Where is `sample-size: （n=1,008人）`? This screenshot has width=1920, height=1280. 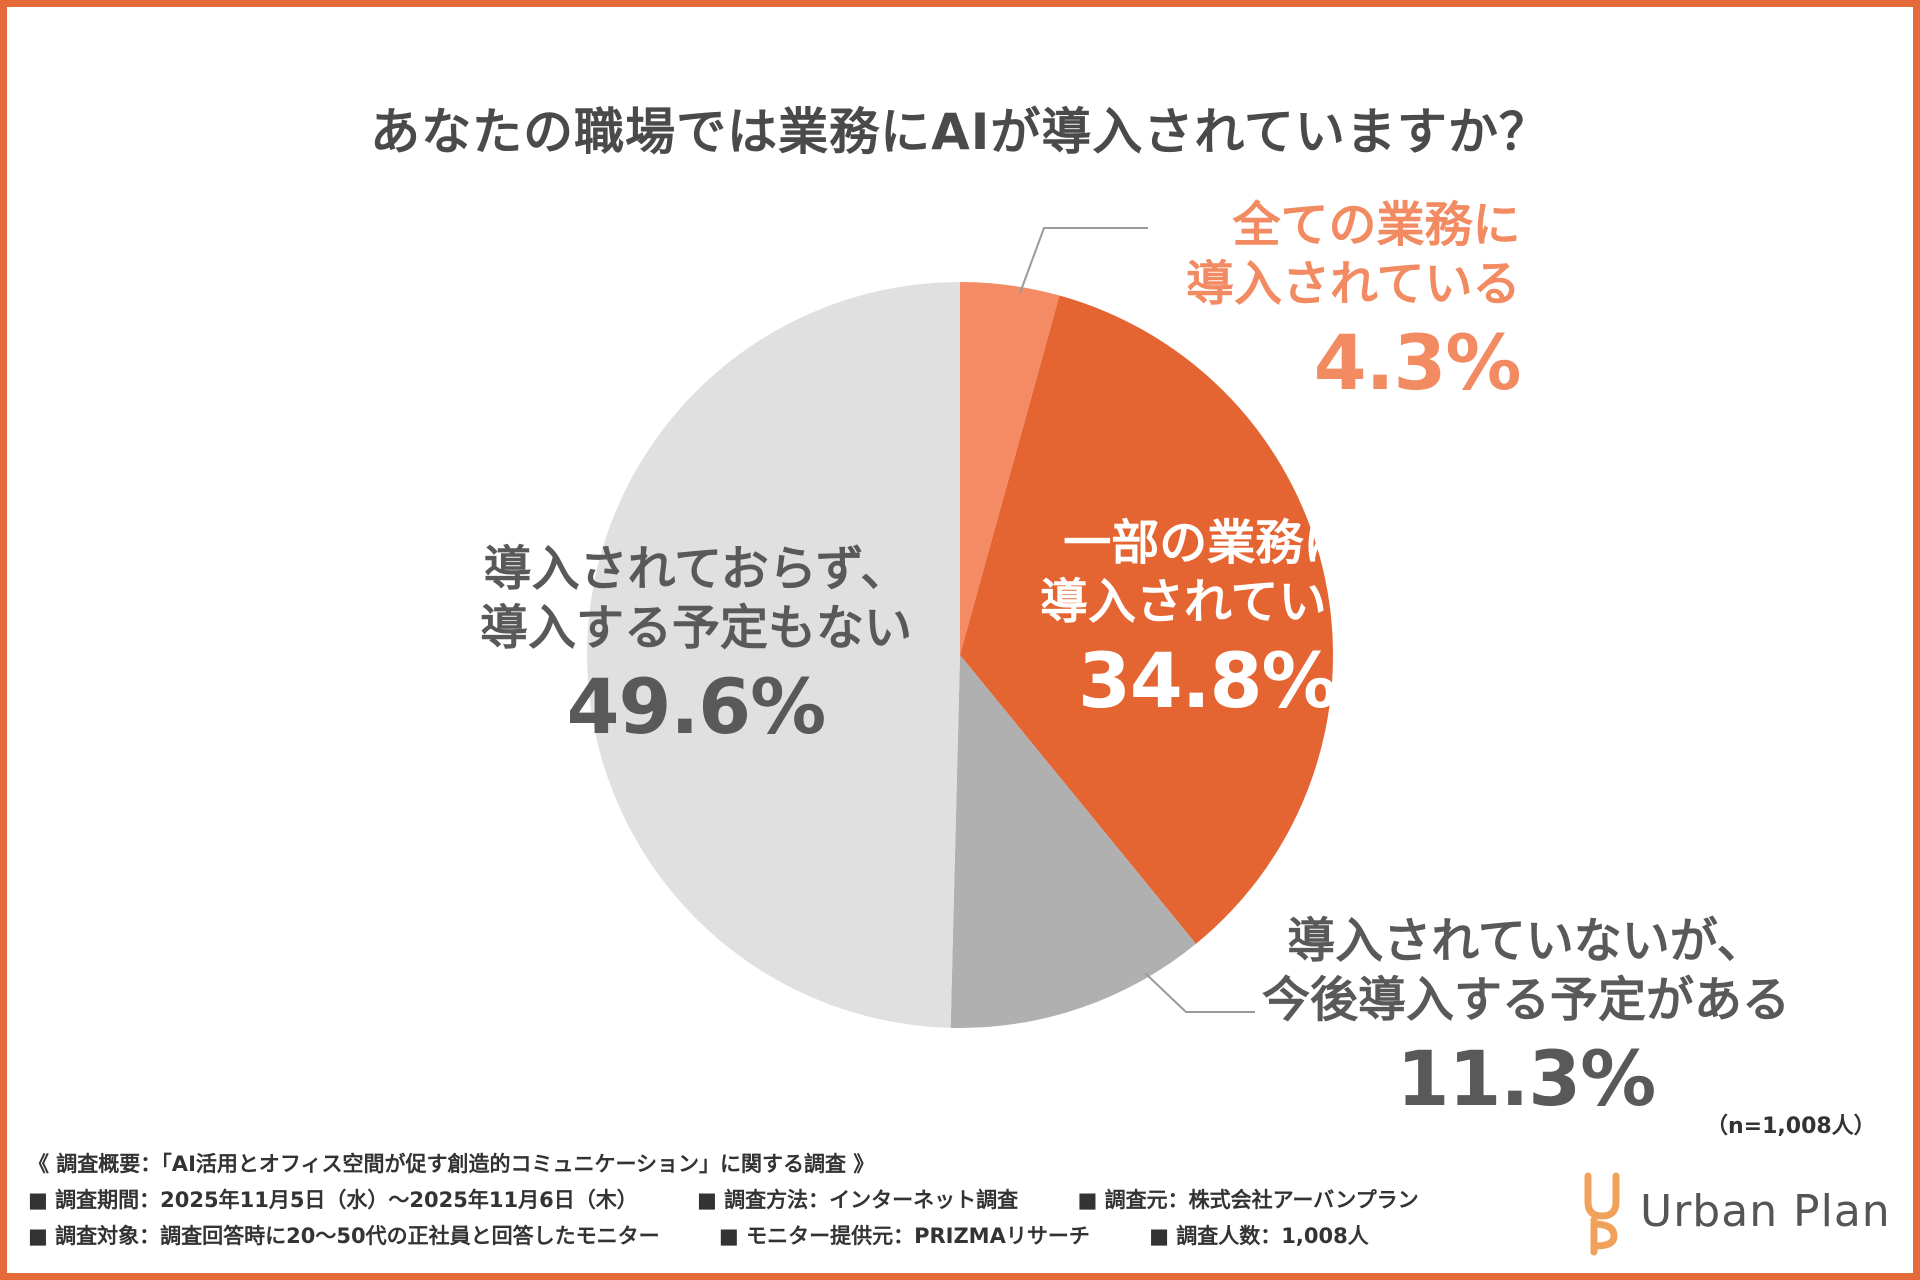
sample-size: （n=1,008人） is located at coordinates (1791, 1126).